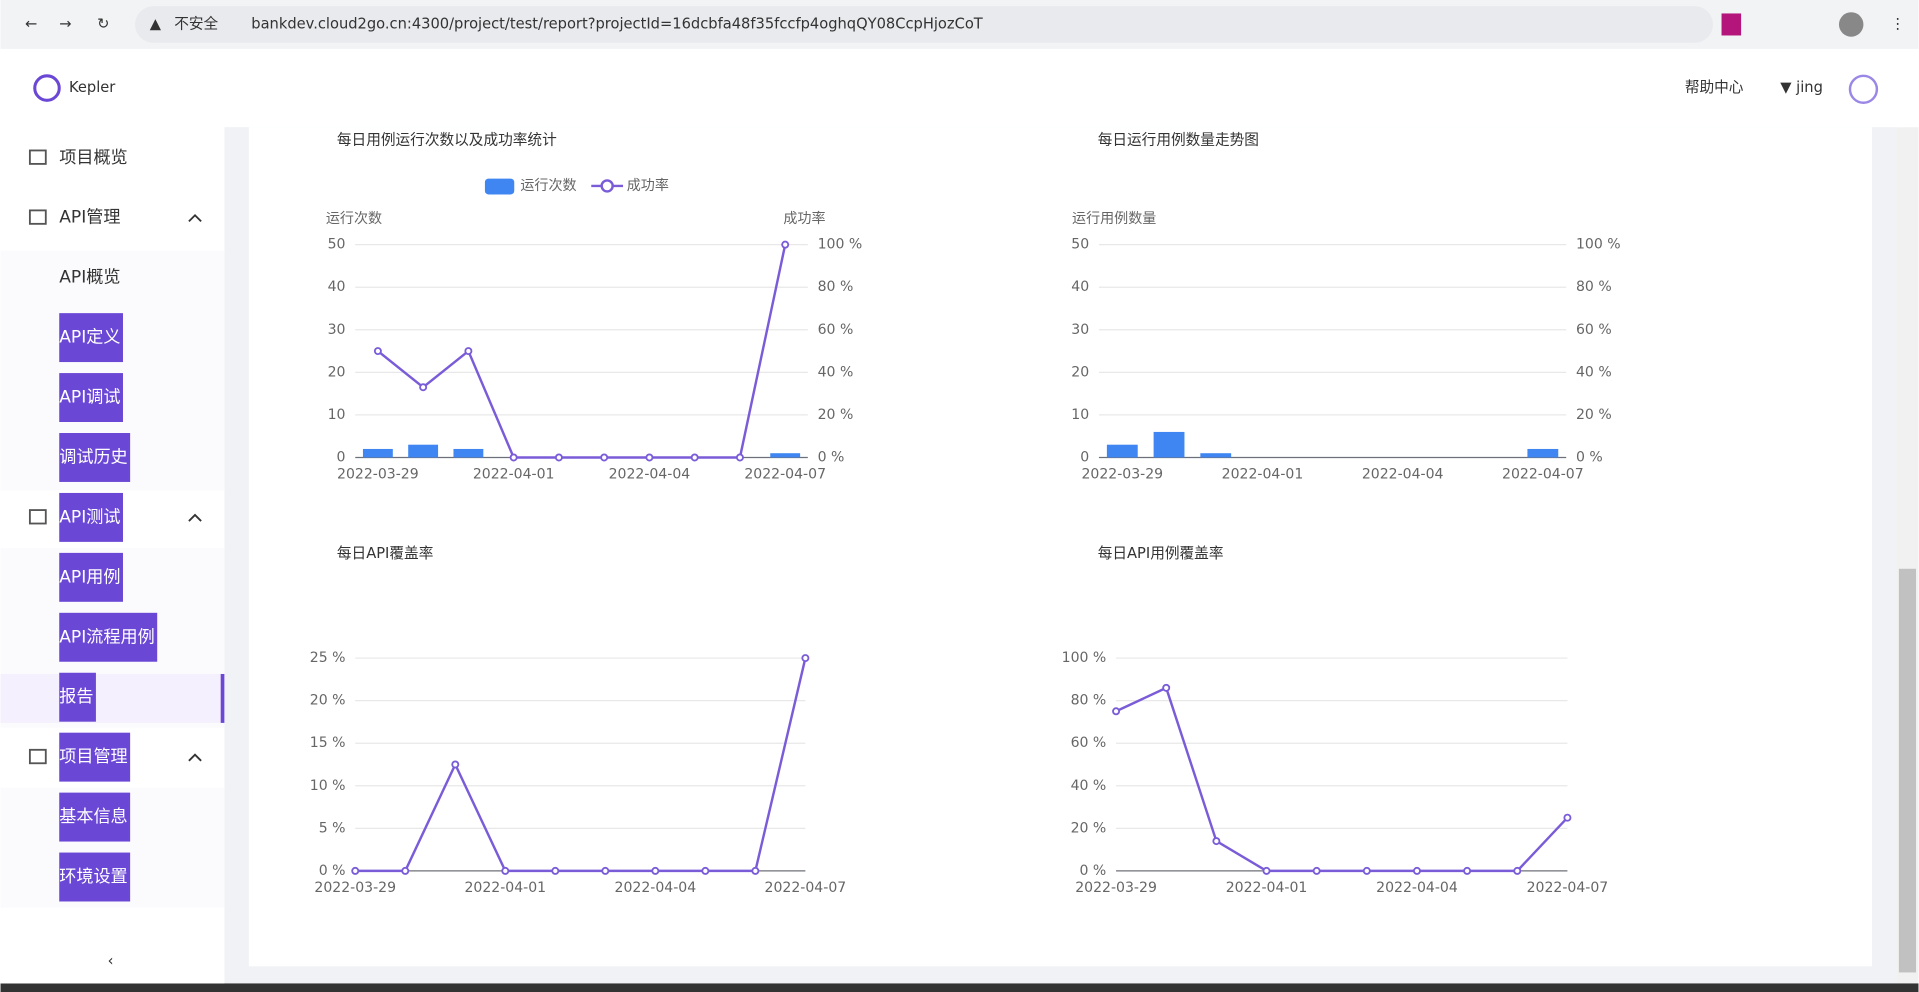  I want to click on nav-item: 项目管理, so click(93, 757).